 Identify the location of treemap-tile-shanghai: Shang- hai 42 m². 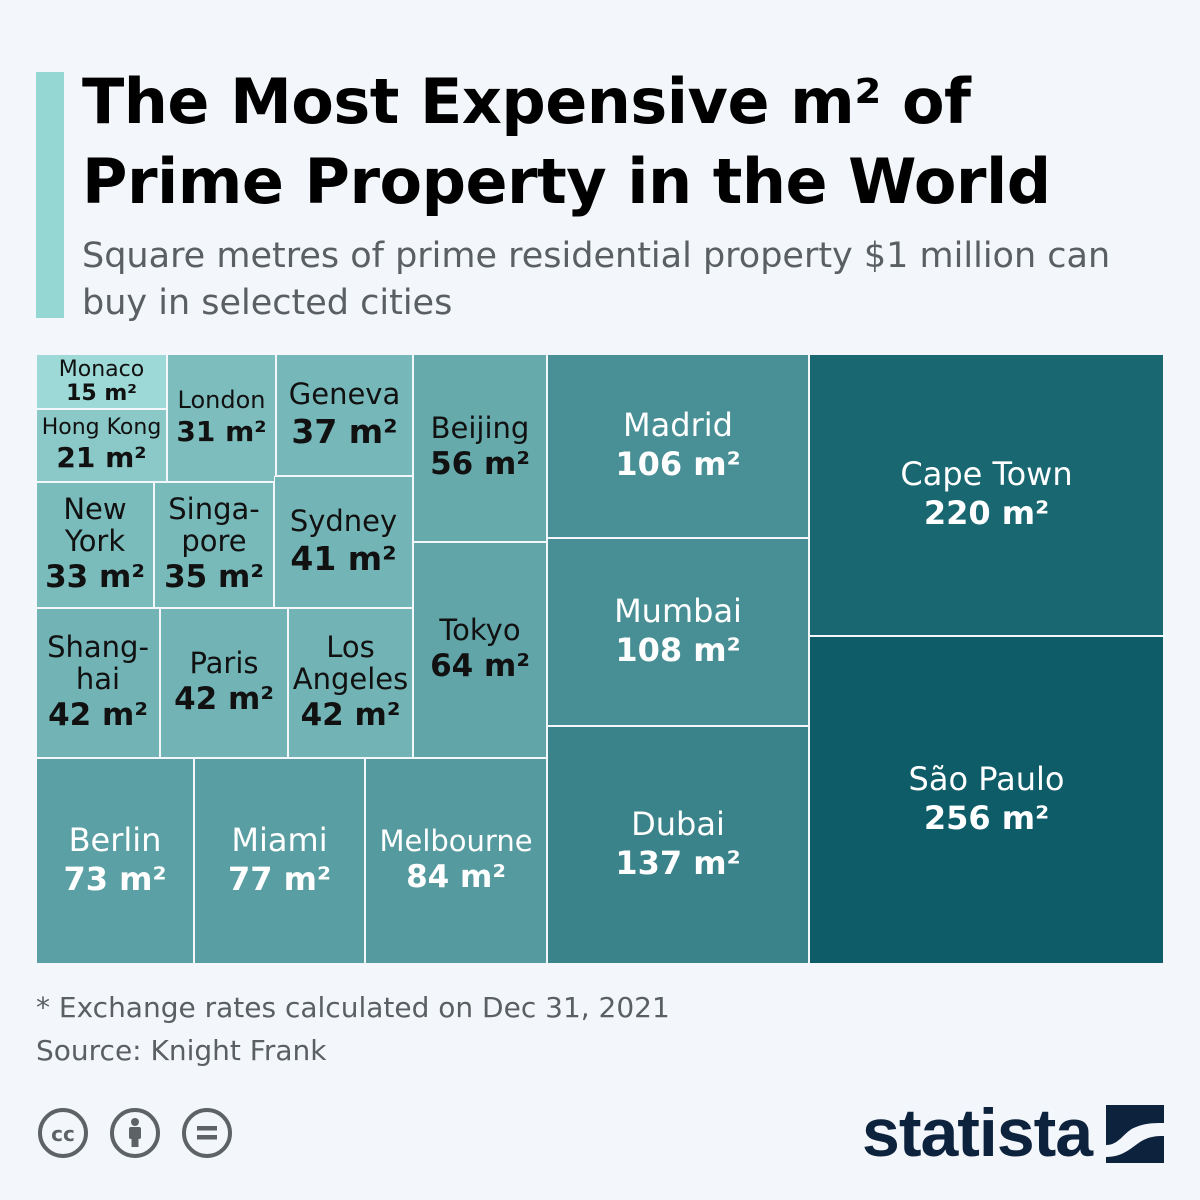
(98, 683).